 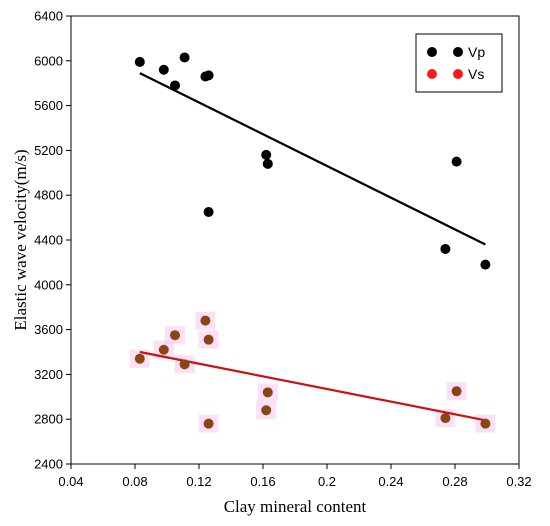 I want to click on x-tick-label: 0.08, so click(x=134, y=481).